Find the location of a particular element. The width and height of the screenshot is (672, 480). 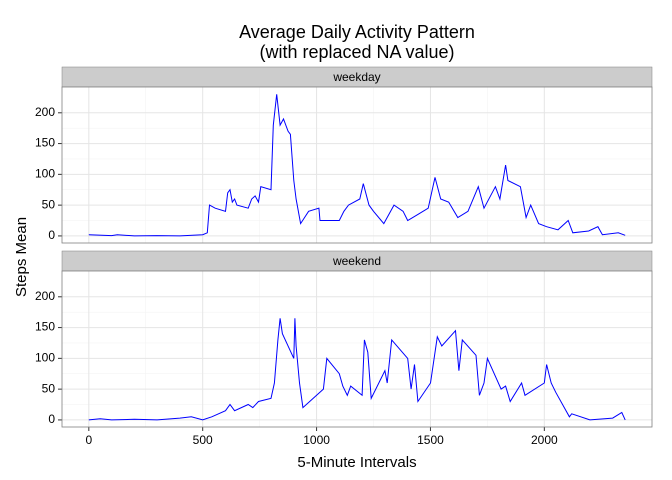

strip-label: weekday is located at coordinates (356, 77).